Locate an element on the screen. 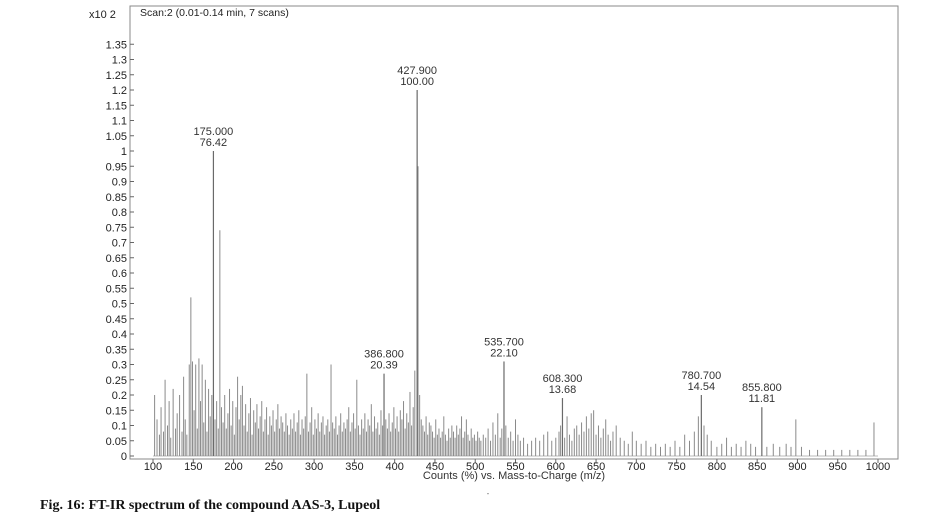 The width and height of the screenshot is (939, 528). x-tick-label: 250 is located at coordinates (274, 467).